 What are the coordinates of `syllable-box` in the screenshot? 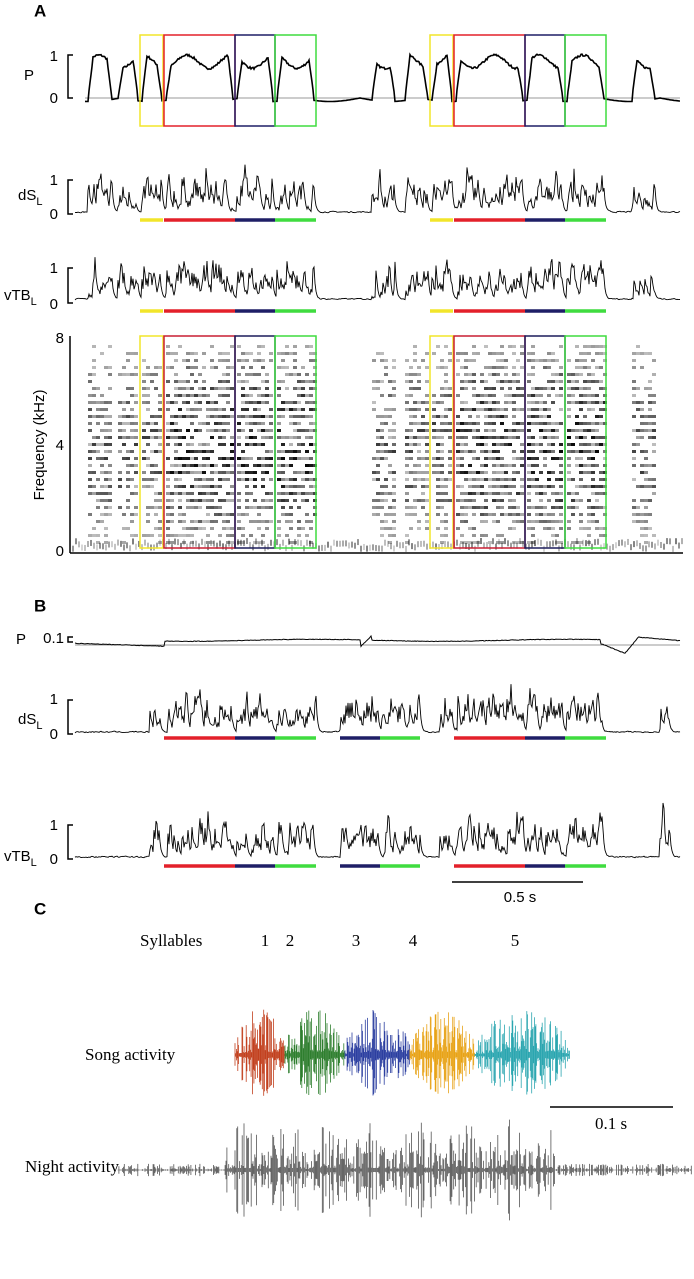 It's located at (295, 80).